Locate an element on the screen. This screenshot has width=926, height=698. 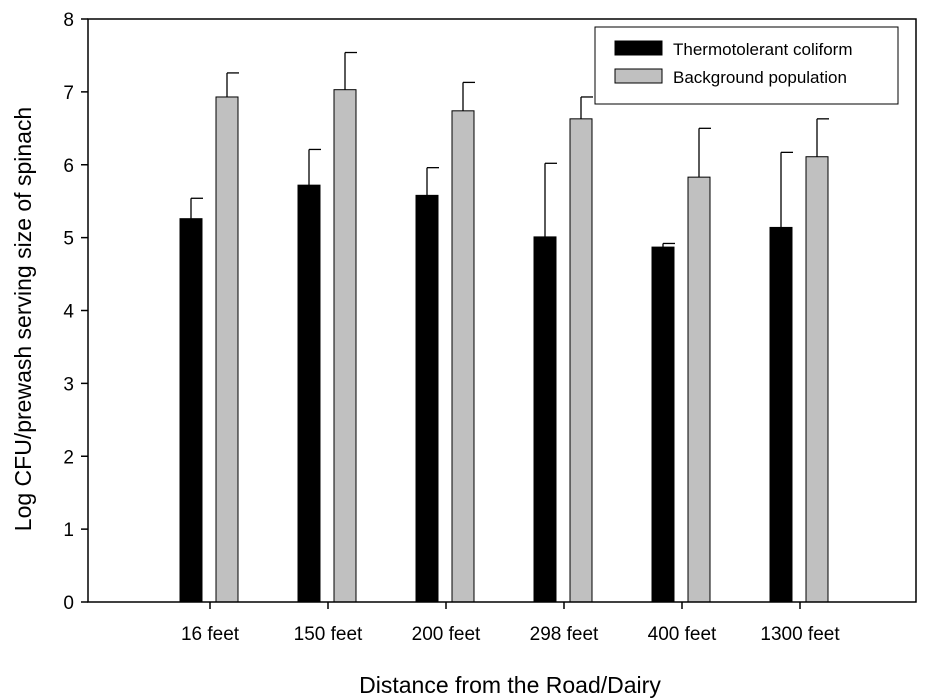
legend-swatch-thermotolerant-coliform is located at coordinates (638, 48).